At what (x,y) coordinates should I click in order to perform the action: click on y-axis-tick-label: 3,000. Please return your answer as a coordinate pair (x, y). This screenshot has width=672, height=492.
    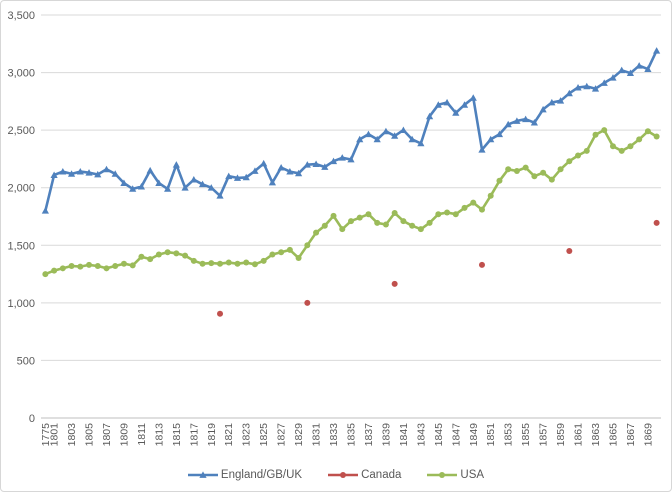
    Looking at the image, I should click on (21, 74).